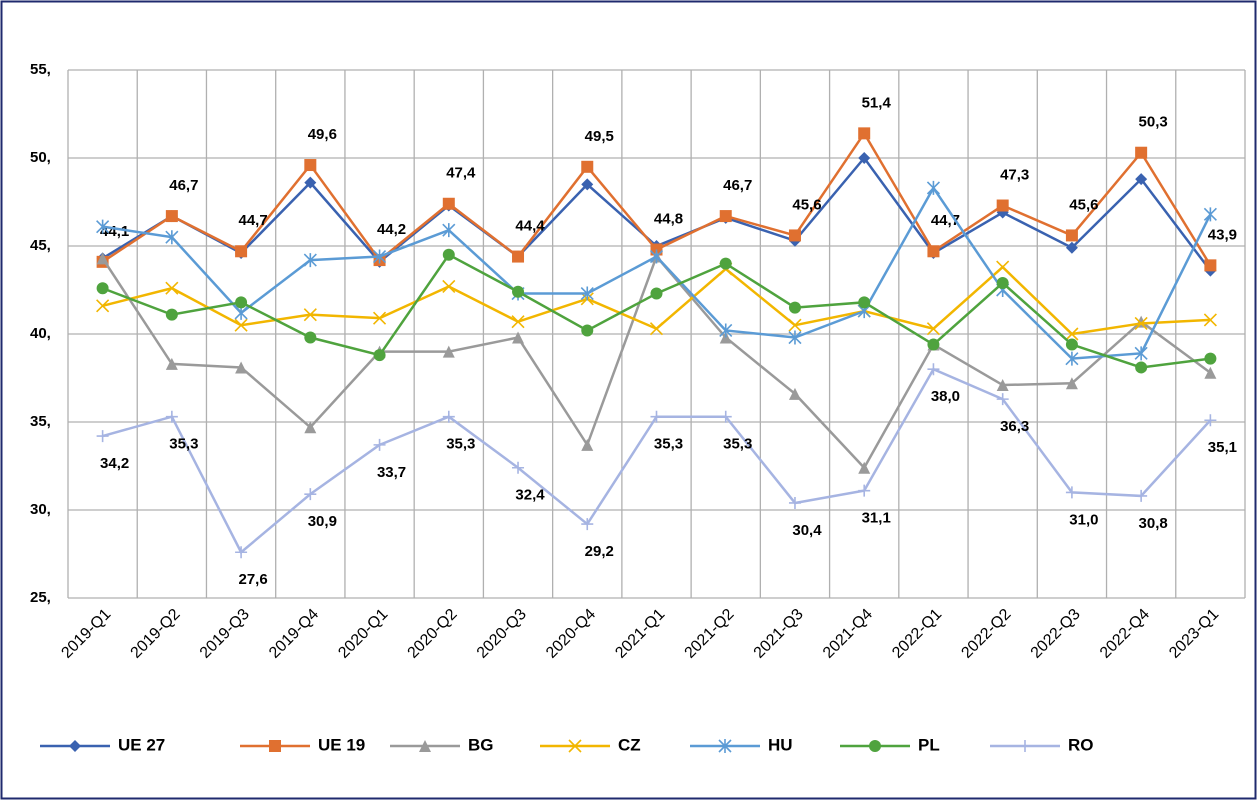 This screenshot has height=801, width=1258. I want to click on y-tick-label: 30,, so click(40, 509).